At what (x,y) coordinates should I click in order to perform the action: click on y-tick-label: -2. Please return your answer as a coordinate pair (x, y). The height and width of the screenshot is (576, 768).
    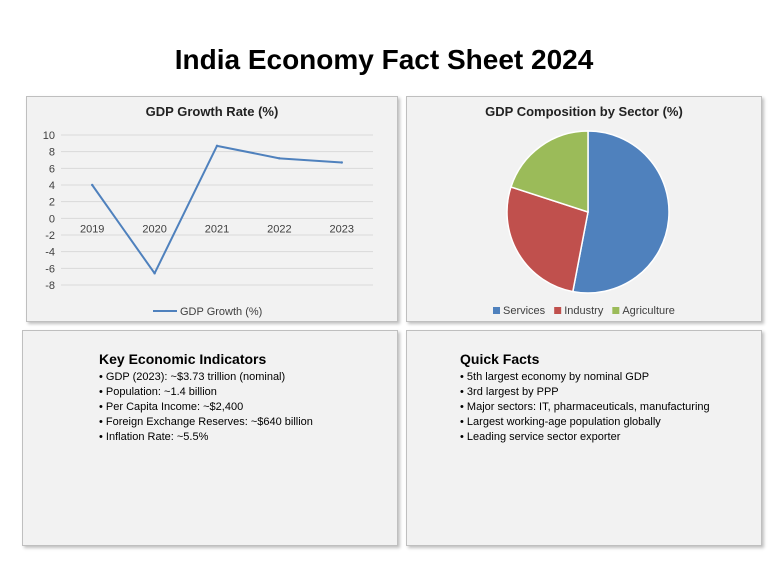
    Looking at the image, I should click on (50, 236).